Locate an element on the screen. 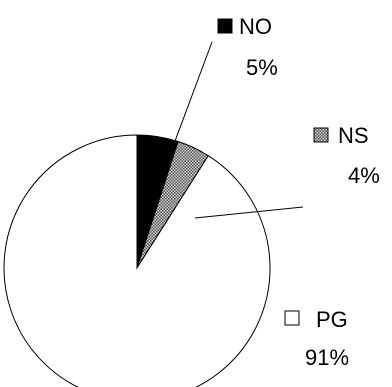 The height and width of the screenshot is (387, 392). legend-swatch-ns is located at coordinates (321, 135).